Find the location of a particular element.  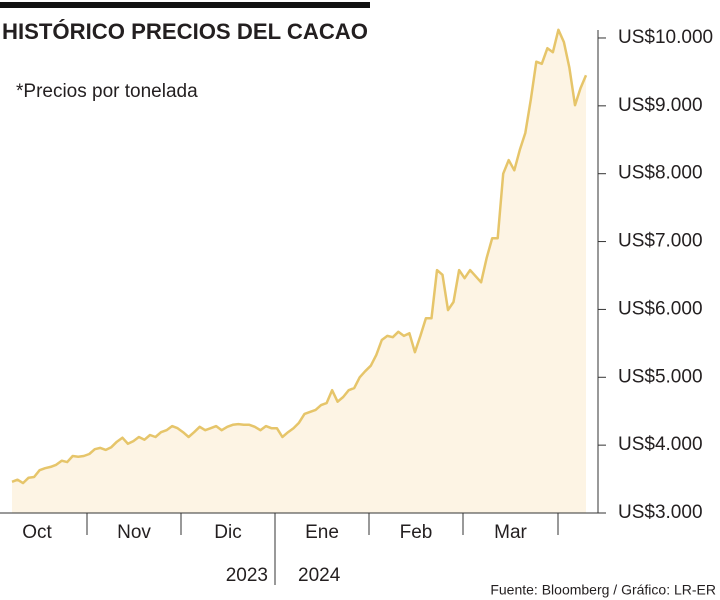

subtitle: *Precios por tonelada is located at coordinates (107, 91).